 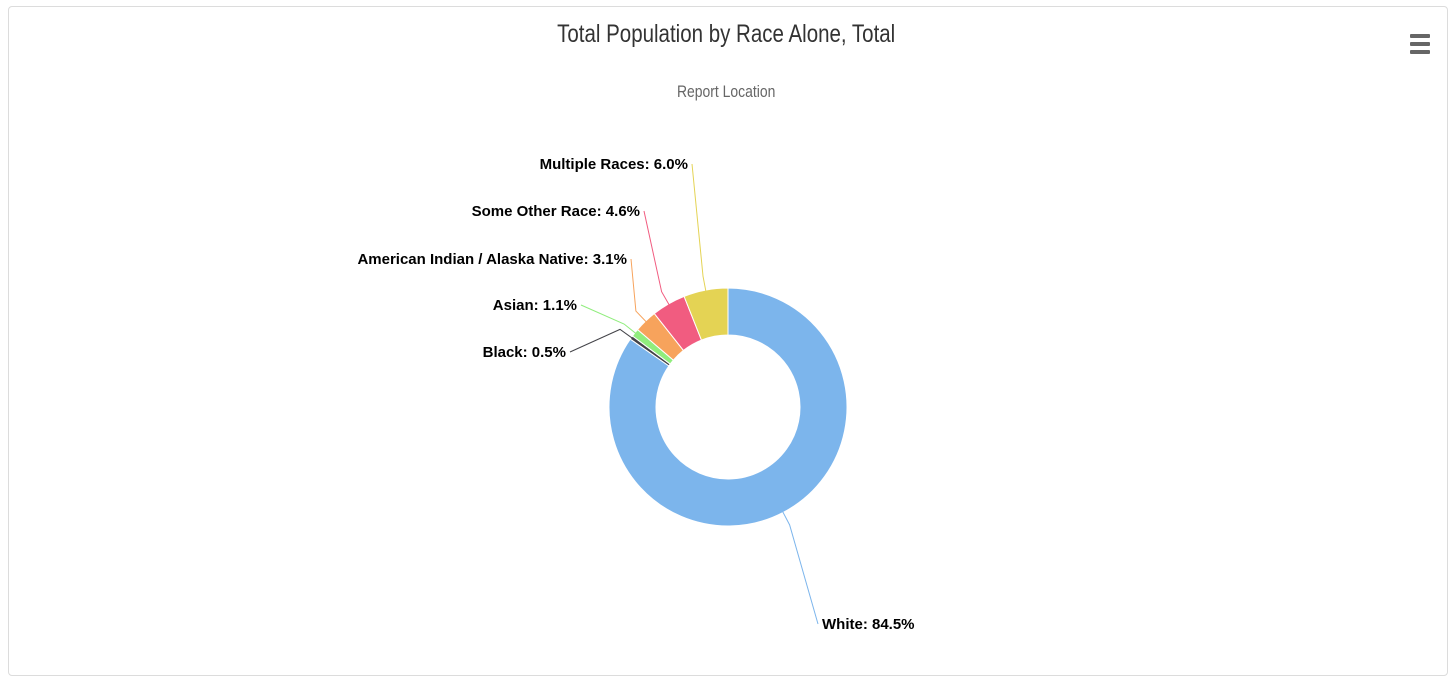 What do you see at coordinates (614, 164) in the screenshot?
I see `data-label-multiple-races: Multiple Races: 6.0%` at bounding box center [614, 164].